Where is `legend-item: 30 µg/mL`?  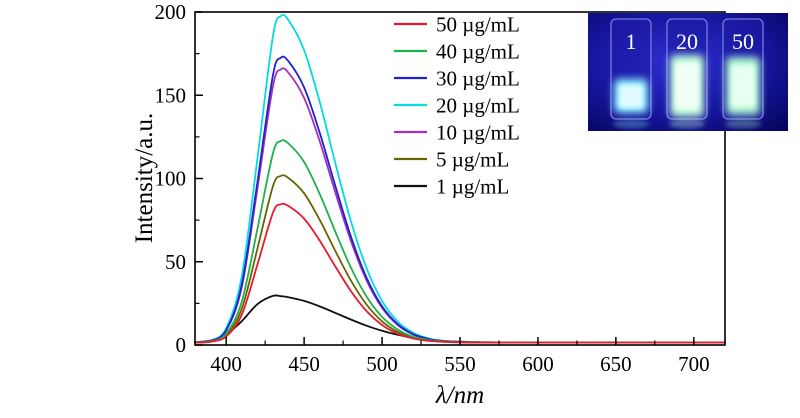 legend-item: 30 µg/mL is located at coordinates (457, 79).